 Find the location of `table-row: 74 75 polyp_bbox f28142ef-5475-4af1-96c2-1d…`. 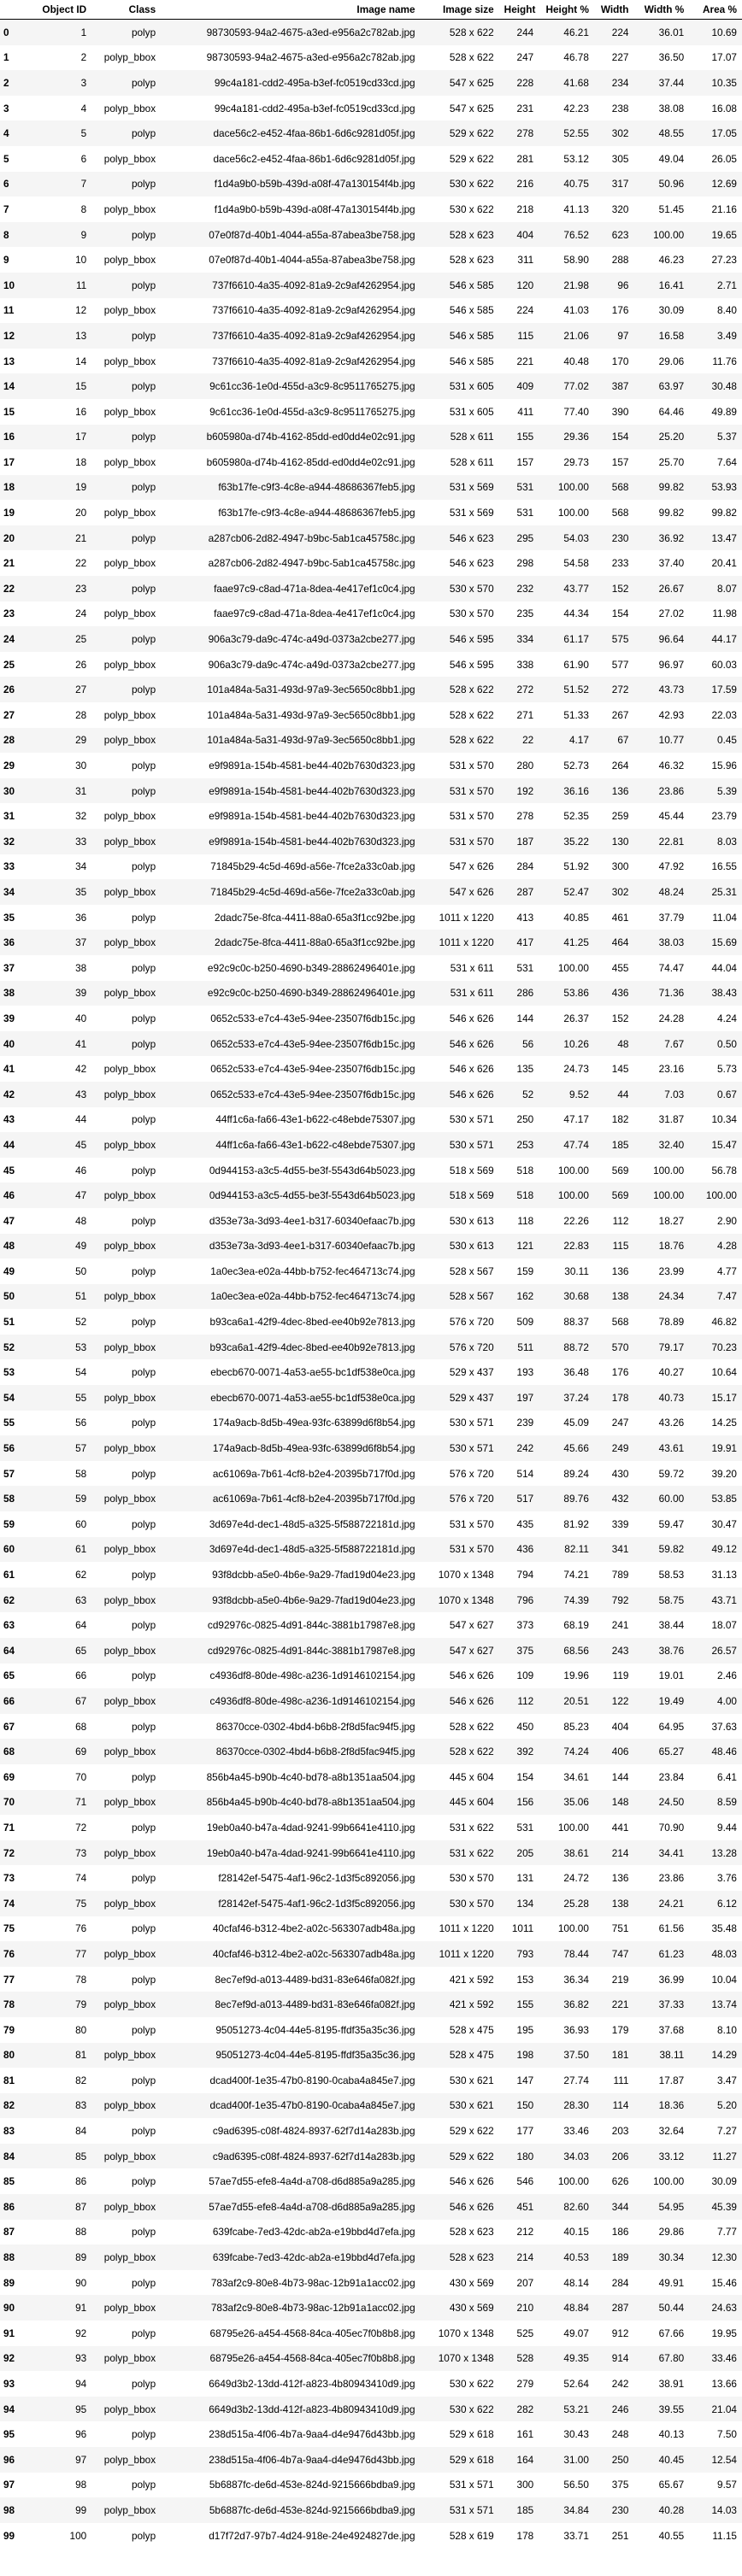

table-row: 74 75 polyp_bbox f28142ef-5475-4af1-96c2-1d… is located at coordinates (371, 1903).